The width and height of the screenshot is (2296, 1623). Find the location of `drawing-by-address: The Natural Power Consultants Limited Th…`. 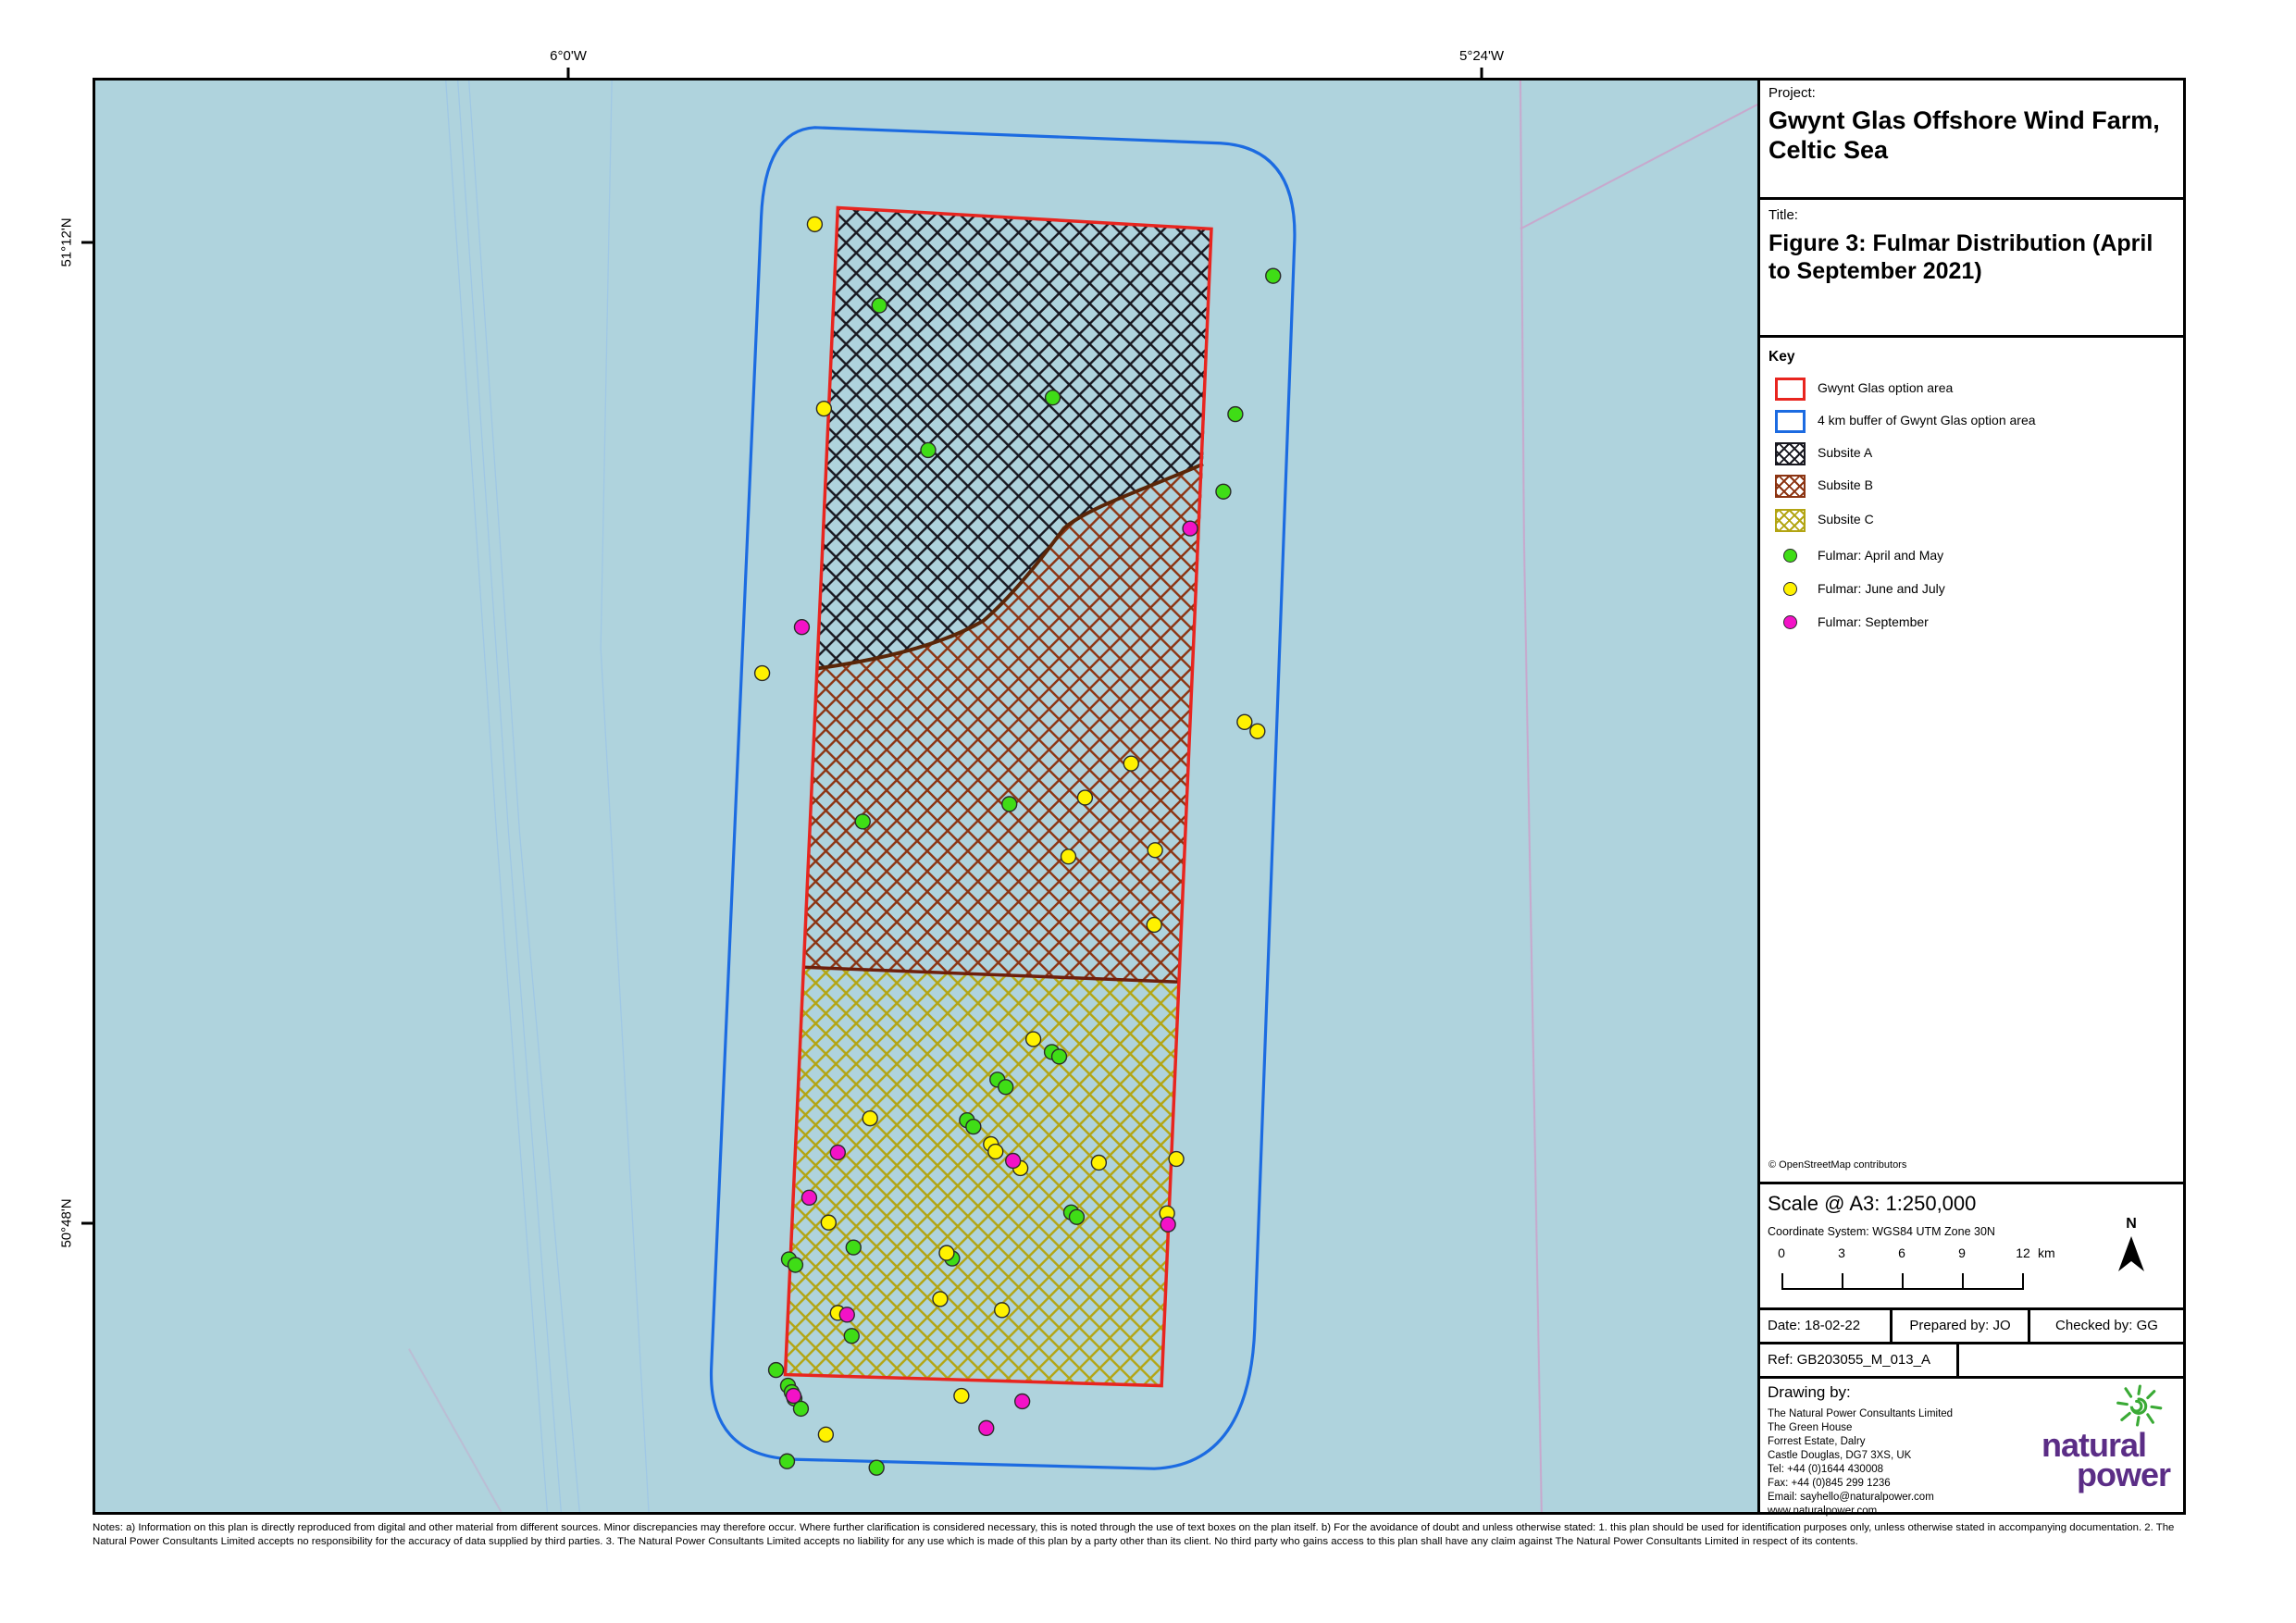

drawing-by-address: The Natural Power Consultants Limited Th… is located at coordinates (1861, 1462).